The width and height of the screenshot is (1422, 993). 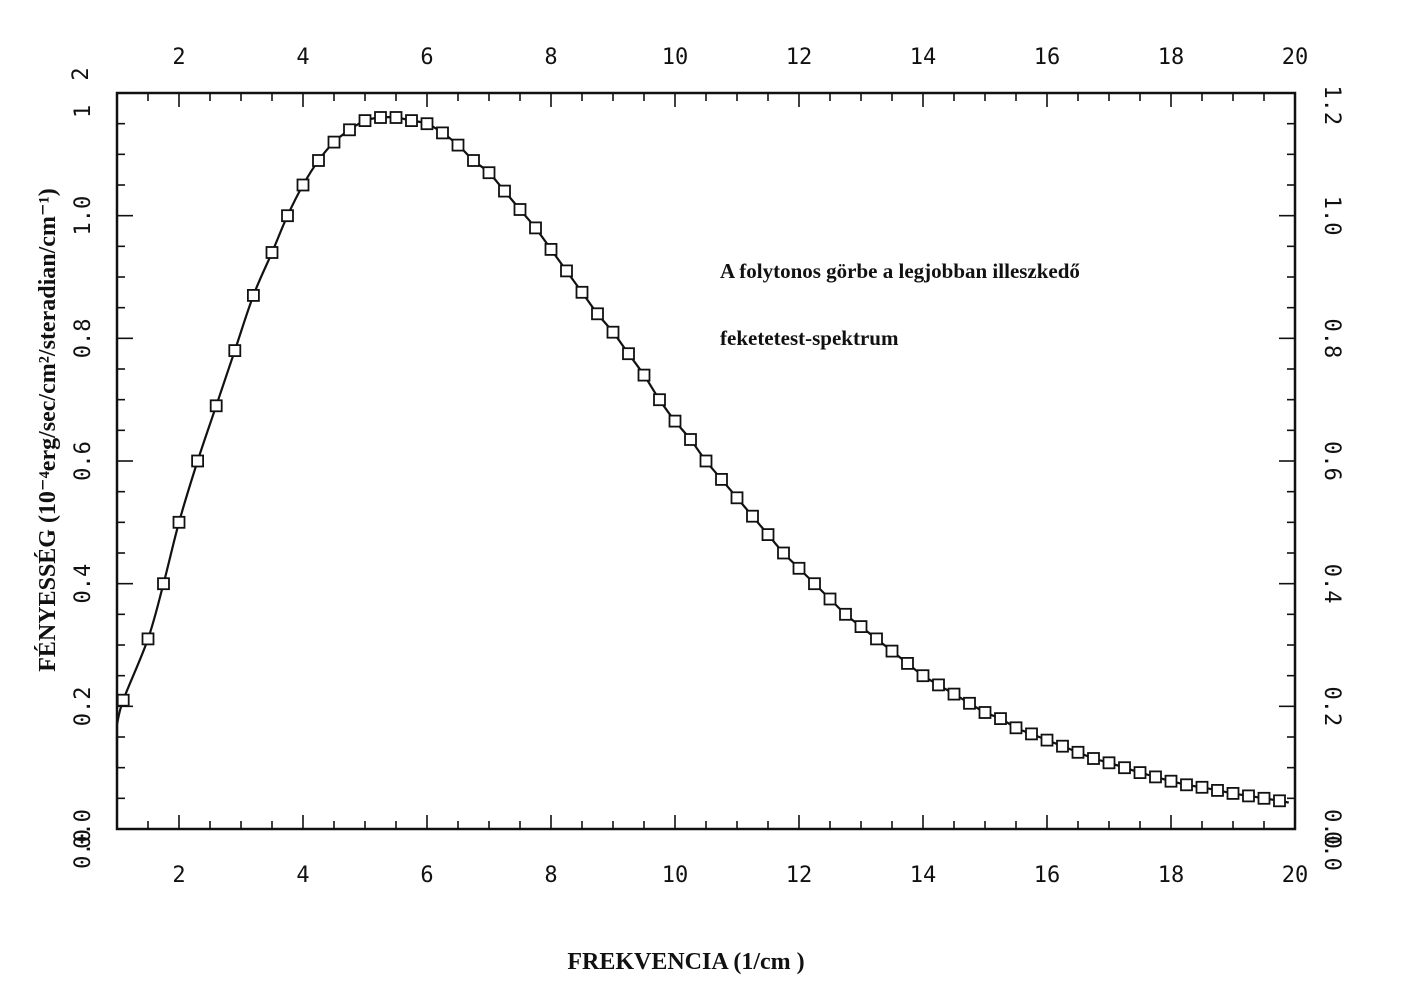 What do you see at coordinates (685, 962) in the screenshot?
I see `x-axis-label: FREKVENCIA (1/cm )` at bounding box center [685, 962].